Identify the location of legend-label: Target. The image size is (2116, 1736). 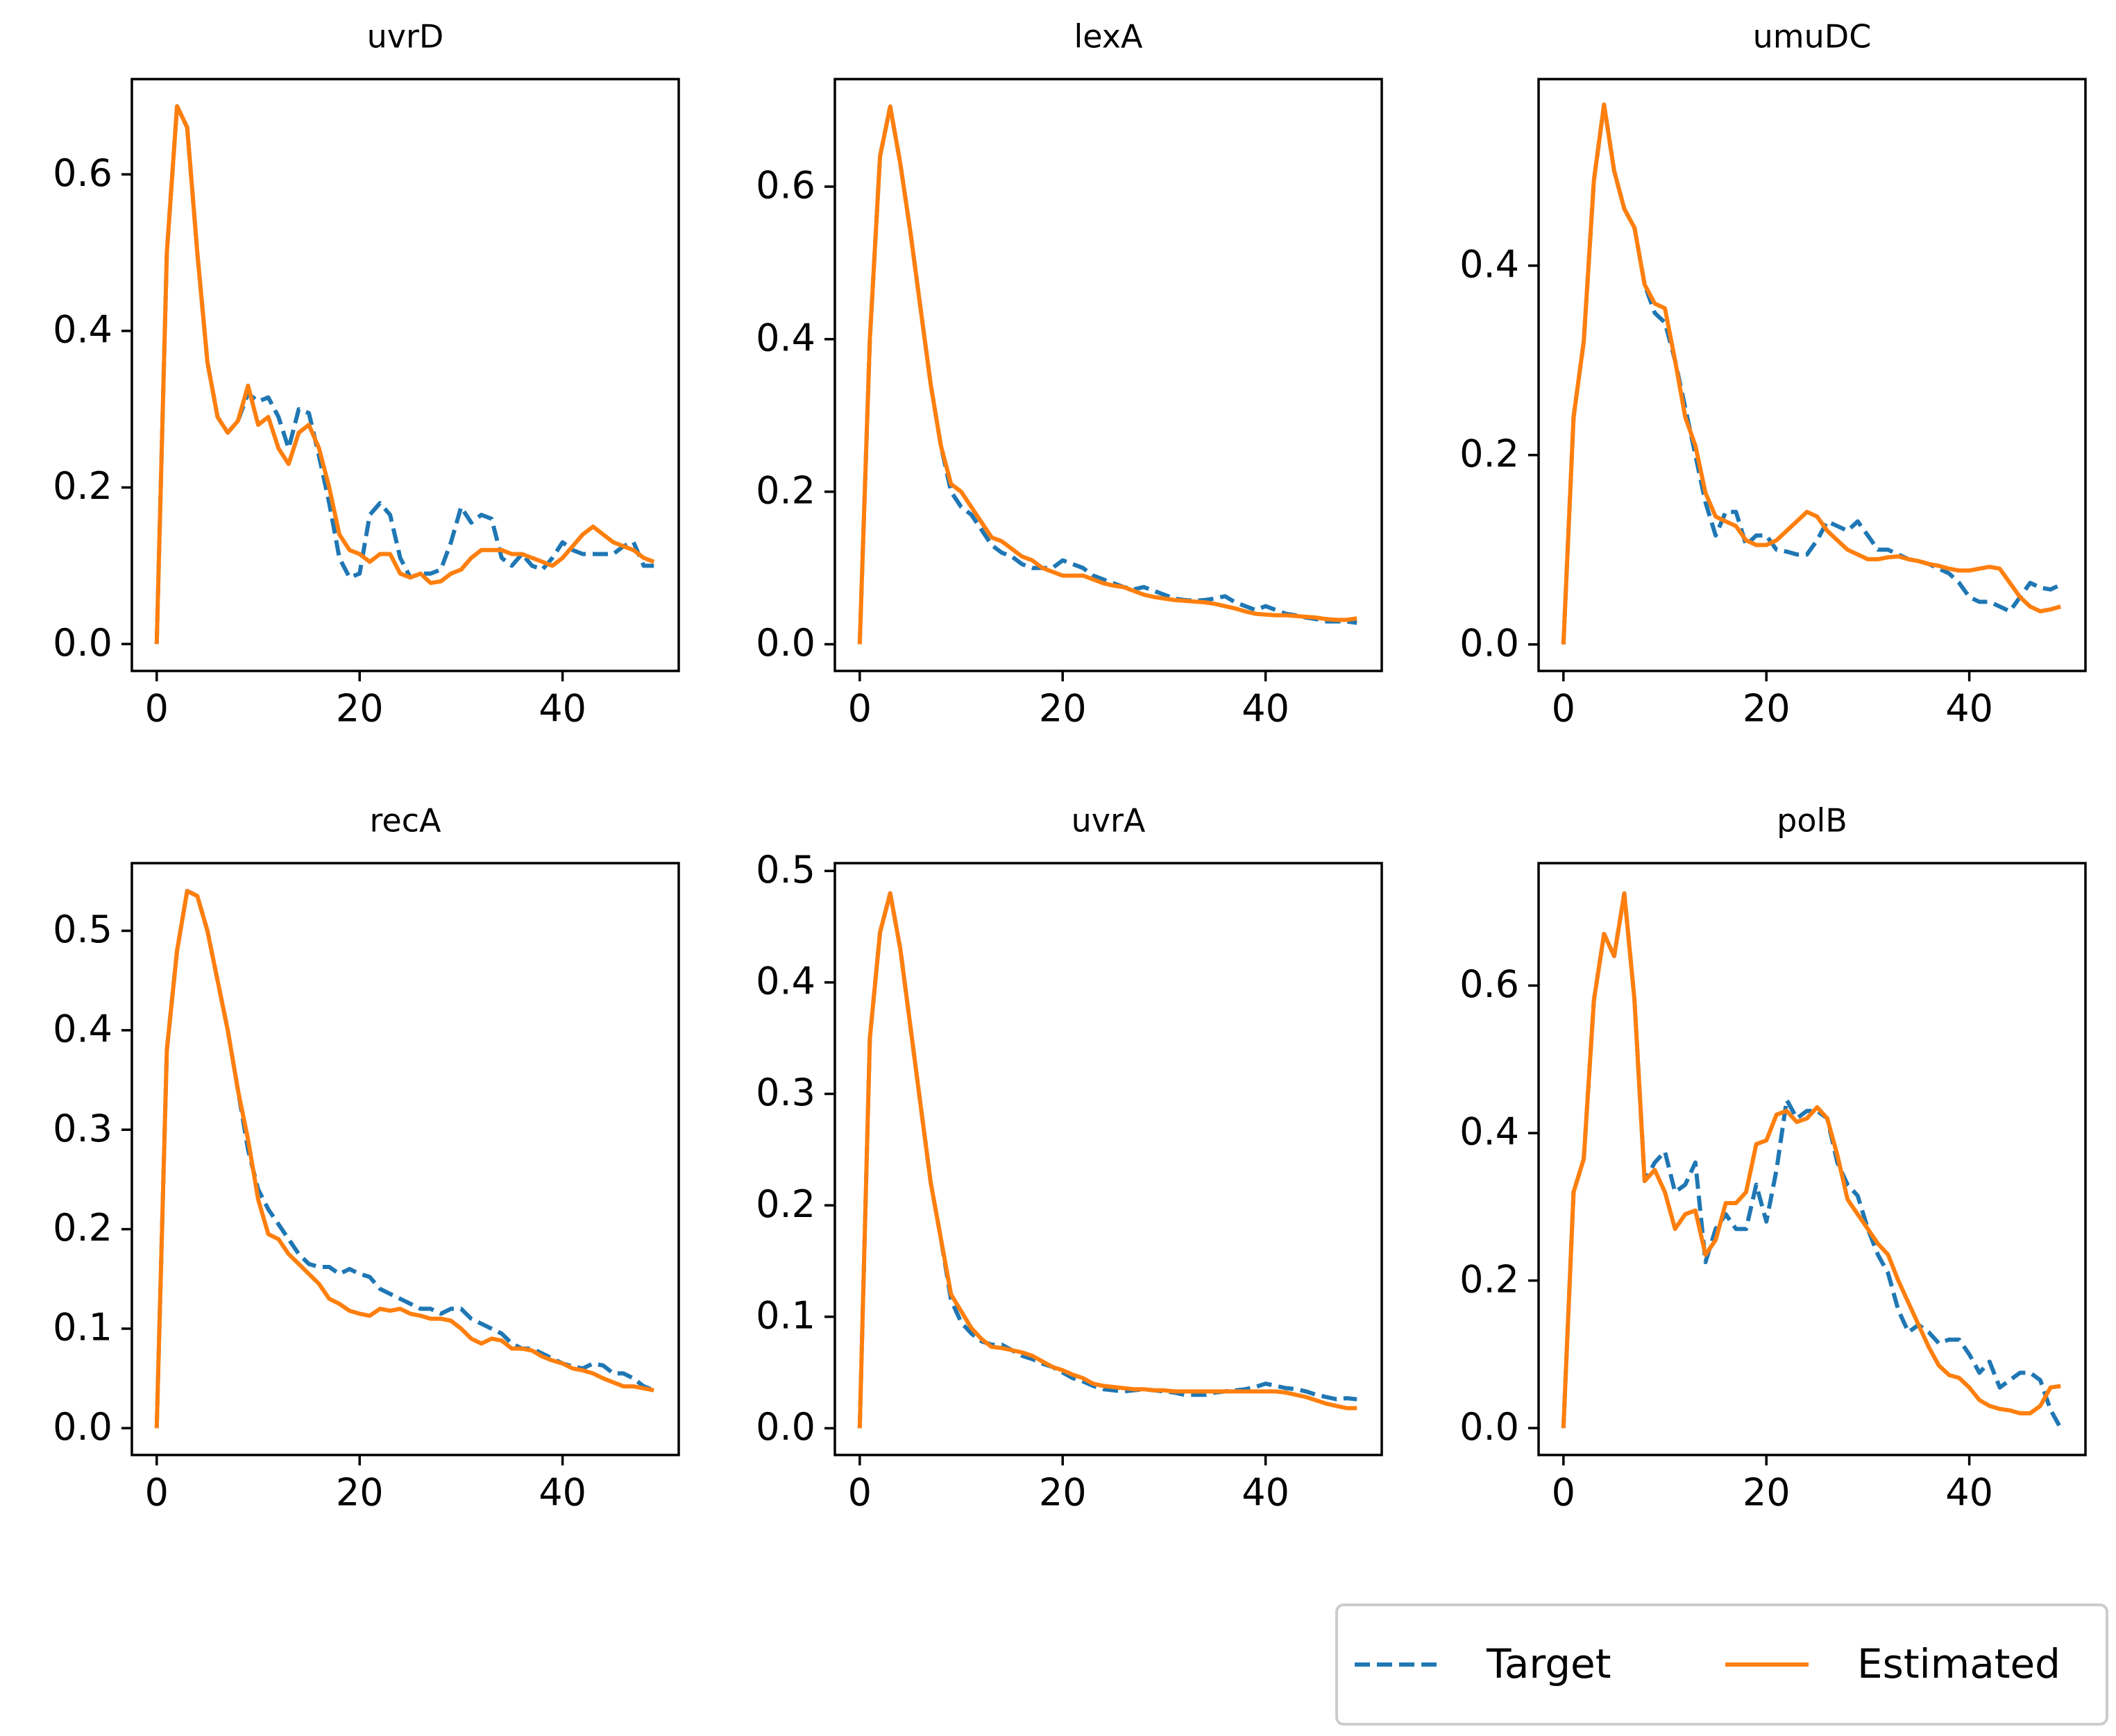
(1548, 1663).